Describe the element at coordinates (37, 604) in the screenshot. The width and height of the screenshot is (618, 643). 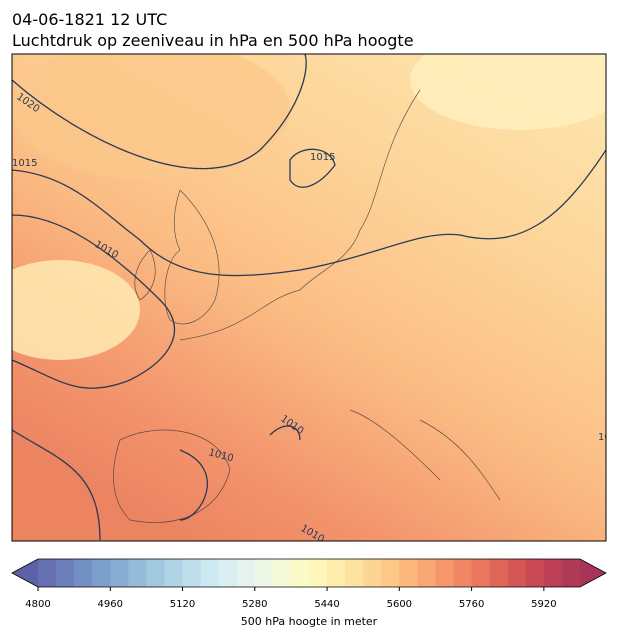
I see `colorbar-tick-label: 4800` at that location.